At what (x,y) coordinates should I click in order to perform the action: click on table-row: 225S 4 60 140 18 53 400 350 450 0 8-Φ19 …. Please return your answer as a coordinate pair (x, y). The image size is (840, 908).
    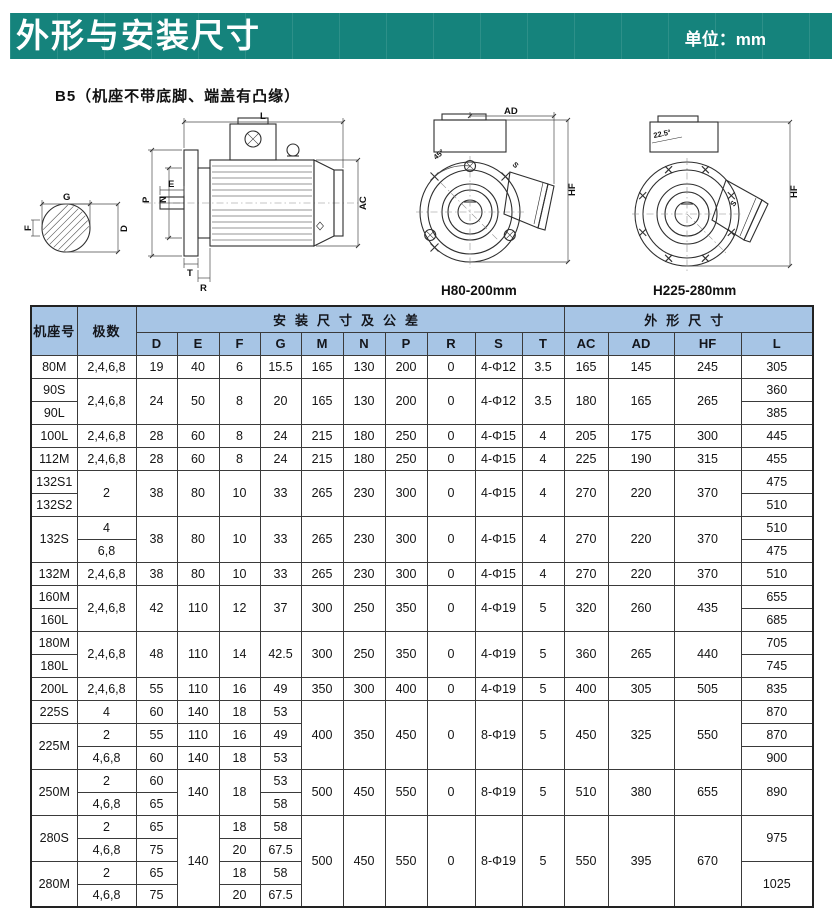
    Looking at the image, I should click on (422, 734).